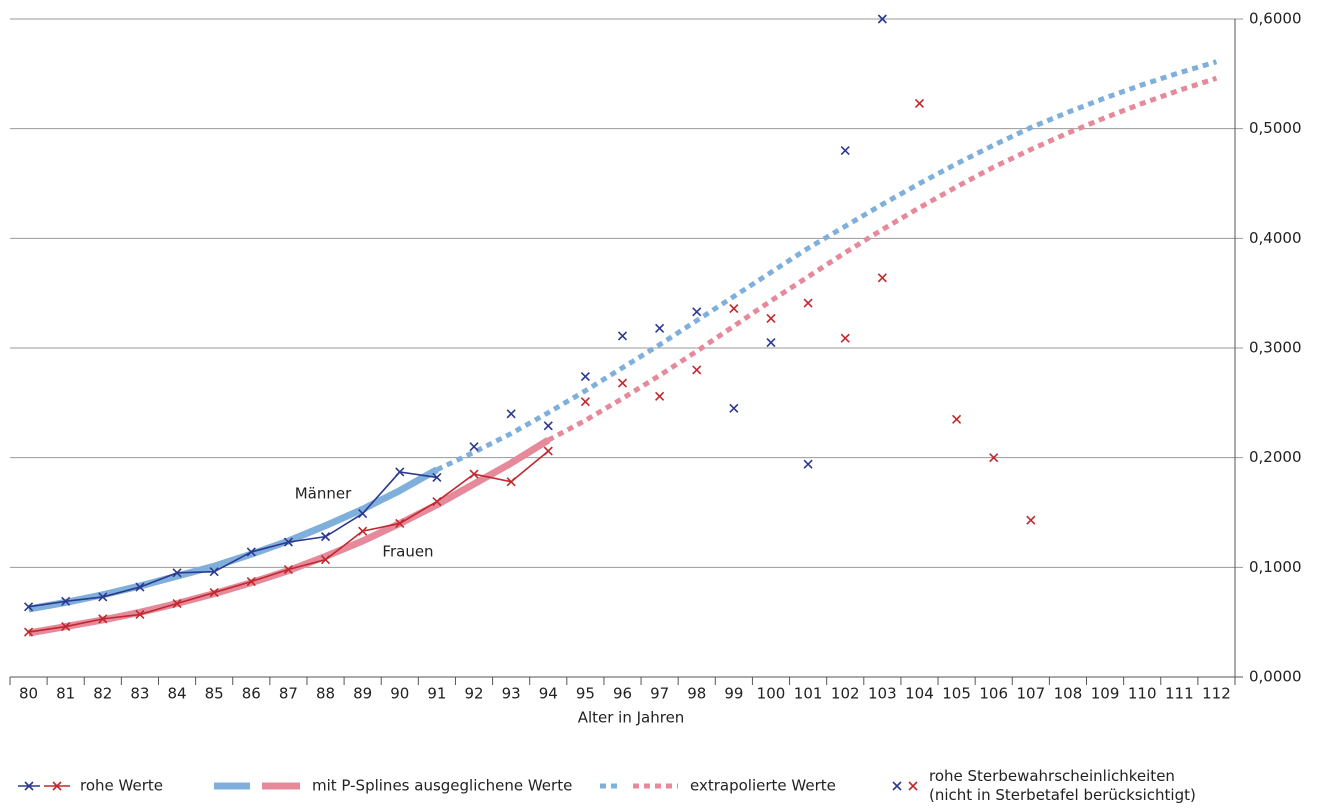 This screenshot has width=1326, height=812. I want to click on x-tick-label: 100, so click(771, 694).